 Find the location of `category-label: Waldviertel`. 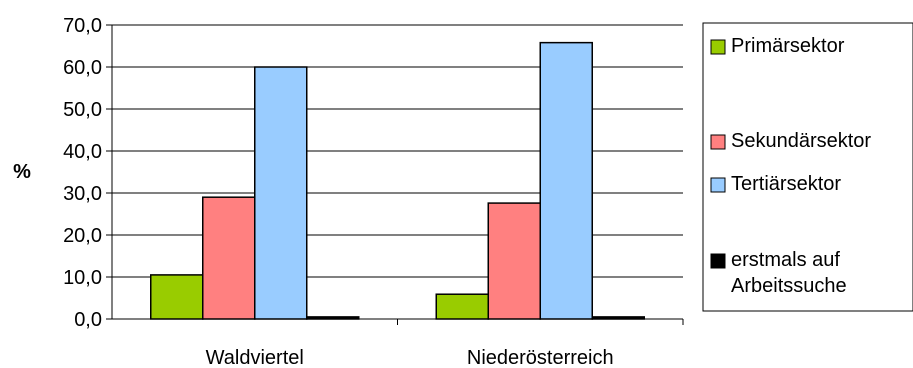

category-label: Waldviertel is located at coordinates (255, 357).